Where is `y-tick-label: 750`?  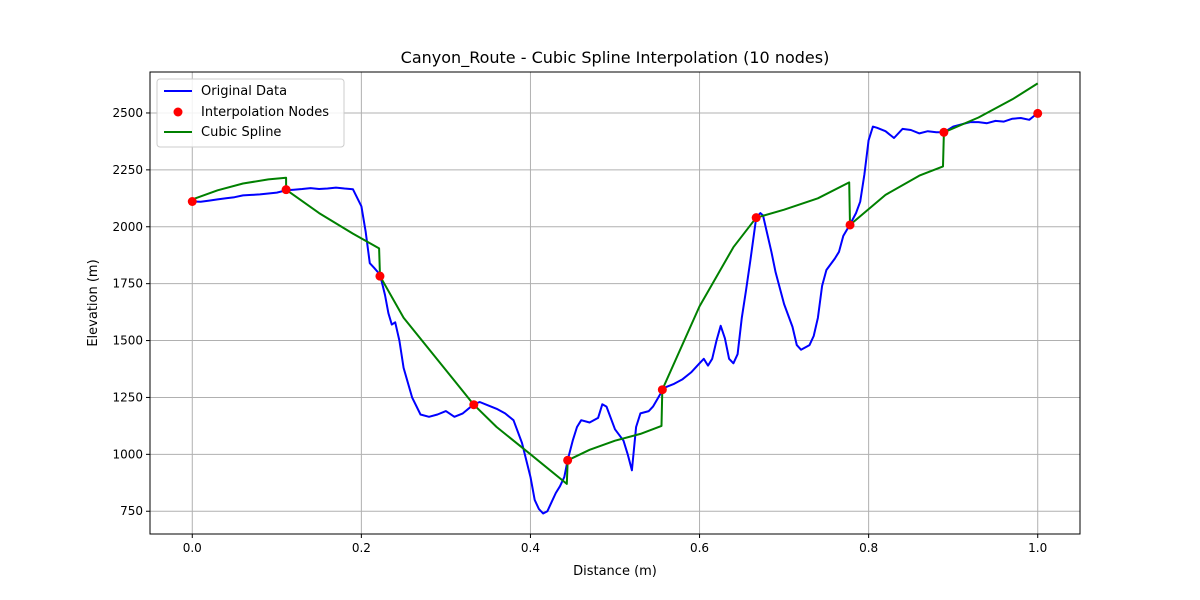 y-tick-label: 750 is located at coordinates (131, 511).